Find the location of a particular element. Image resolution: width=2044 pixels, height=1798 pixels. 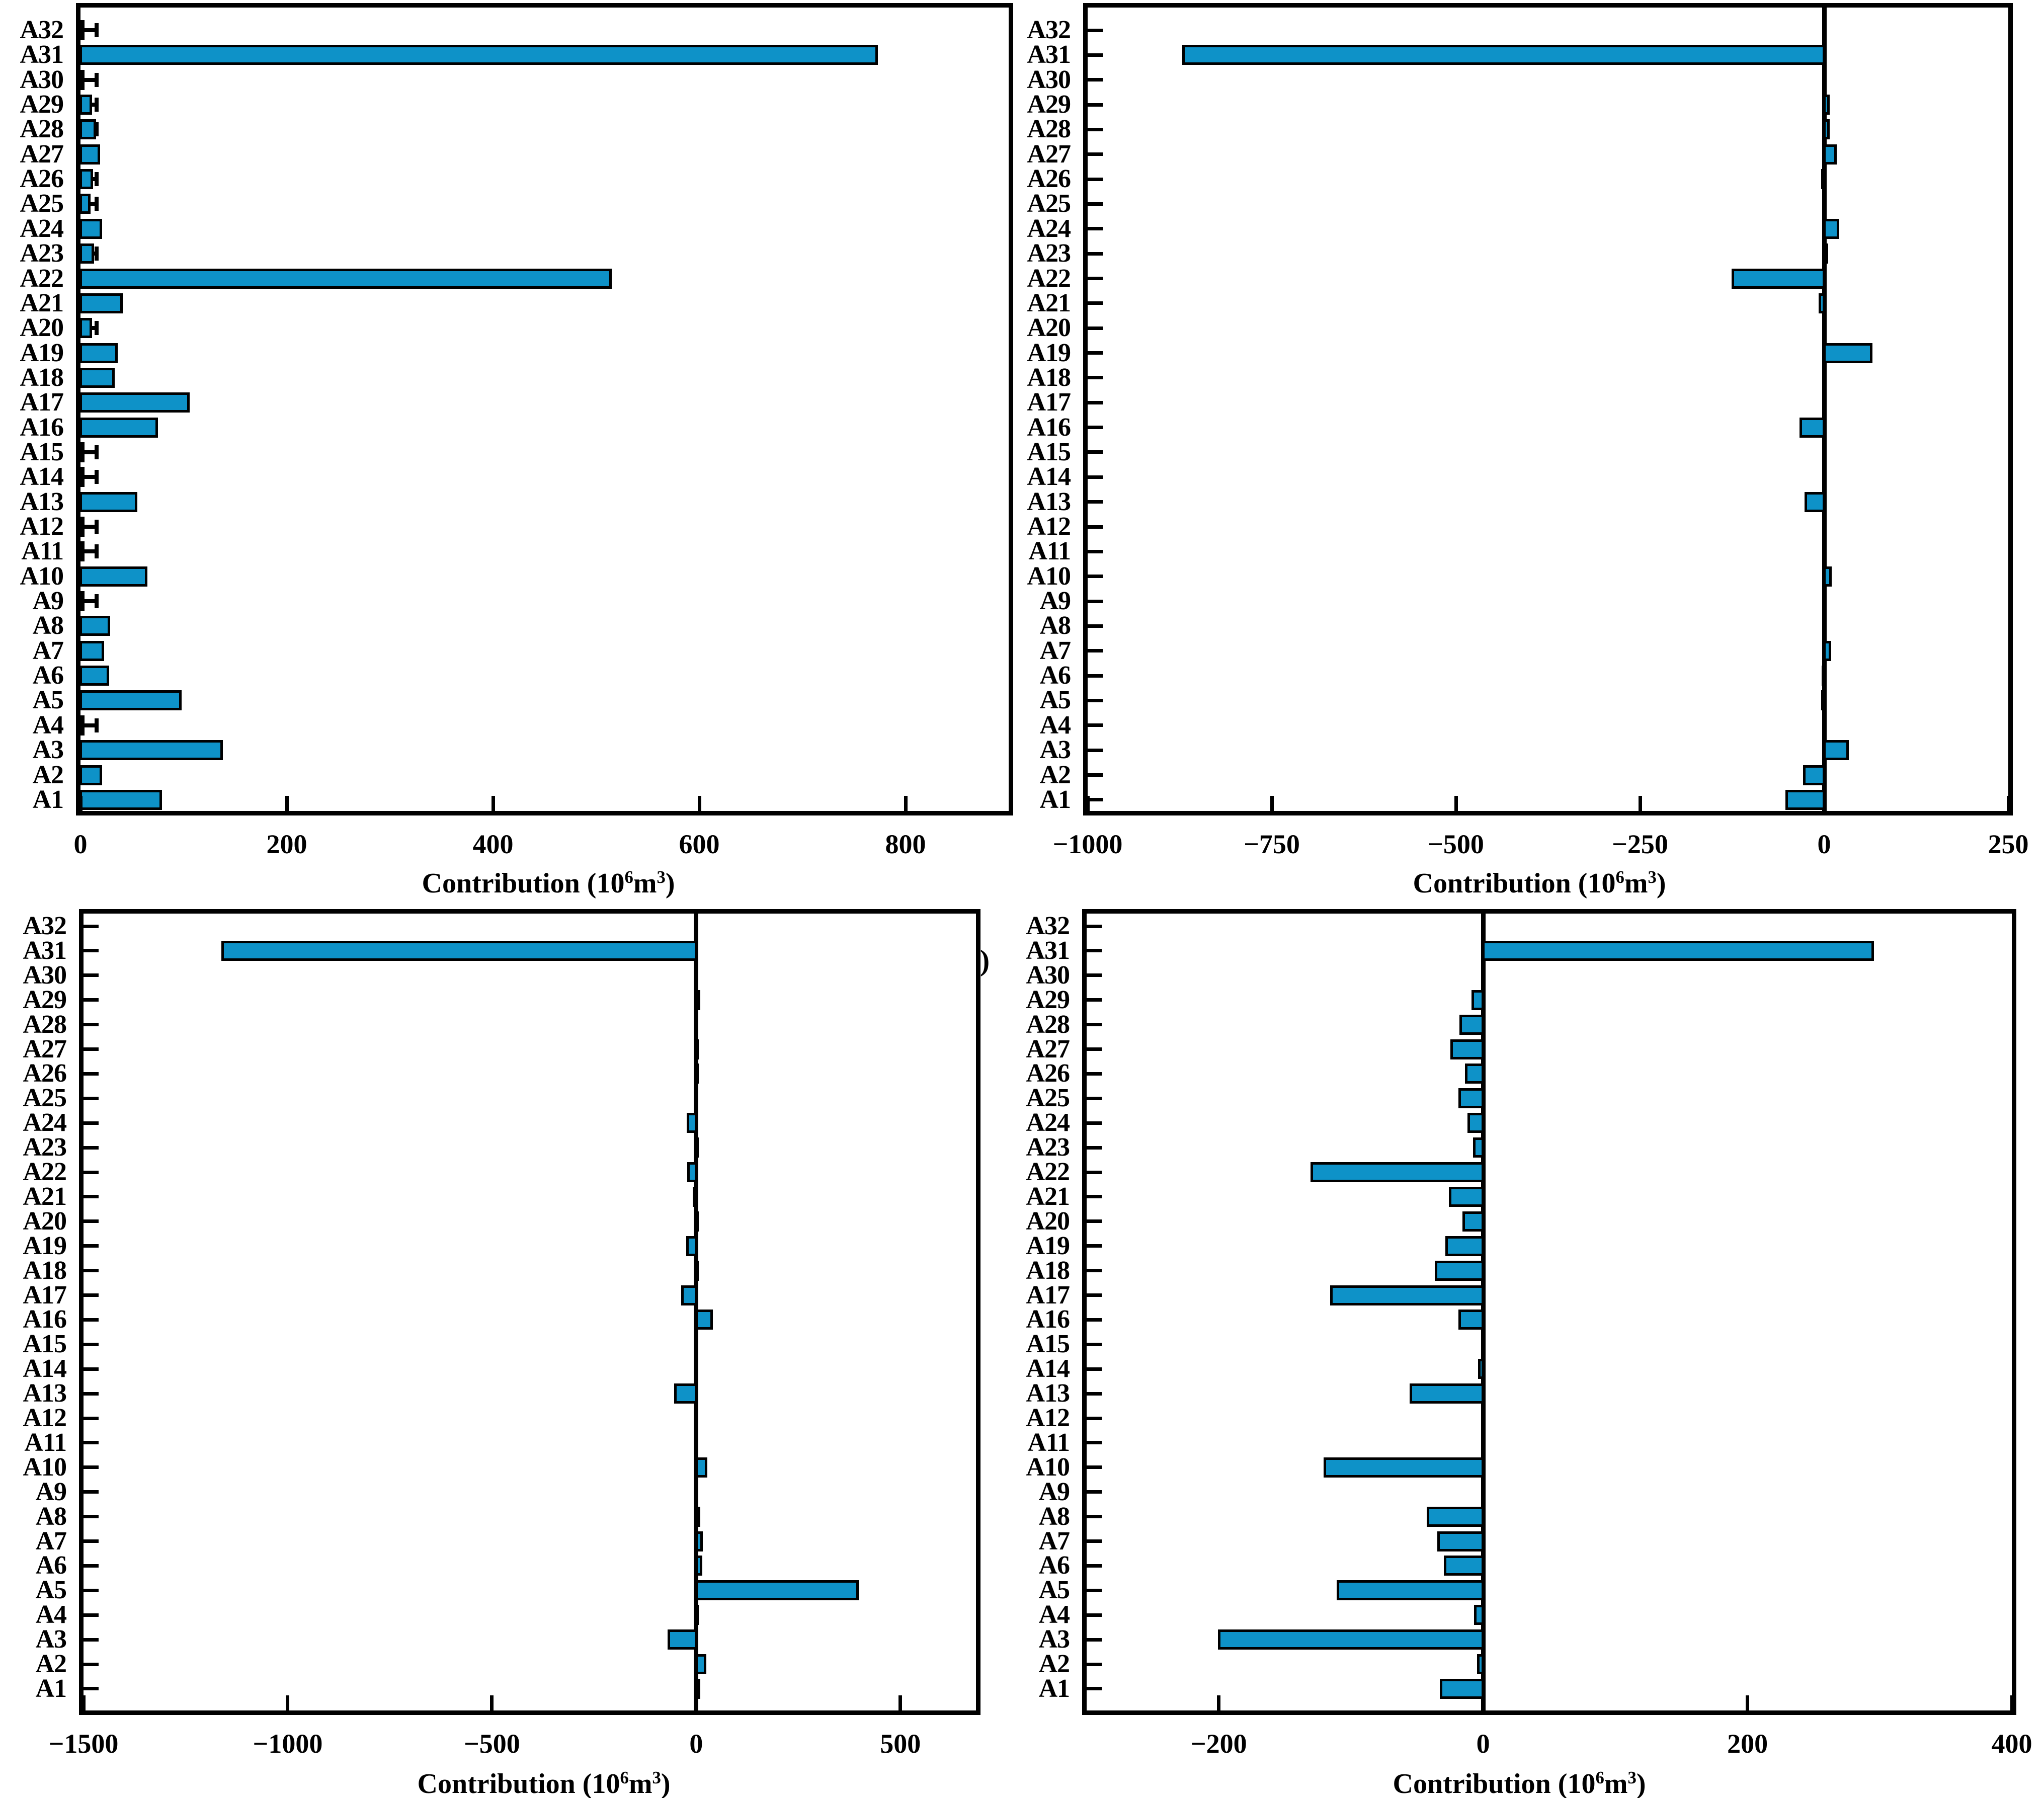

x-tick-label: 200 is located at coordinates (286, 844).